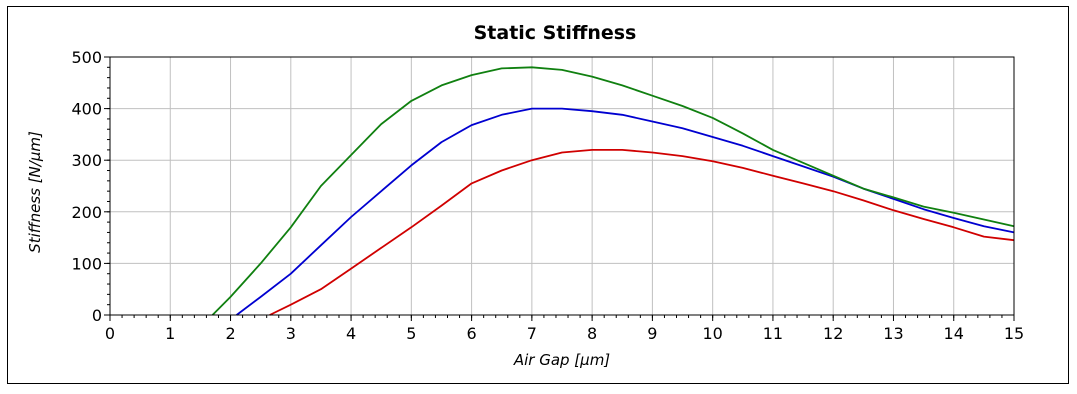 The height and width of the screenshot is (394, 1077). Describe the element at coordinates (86, 263) in the screenshot. I see `y-tick-label: 100` at that location.